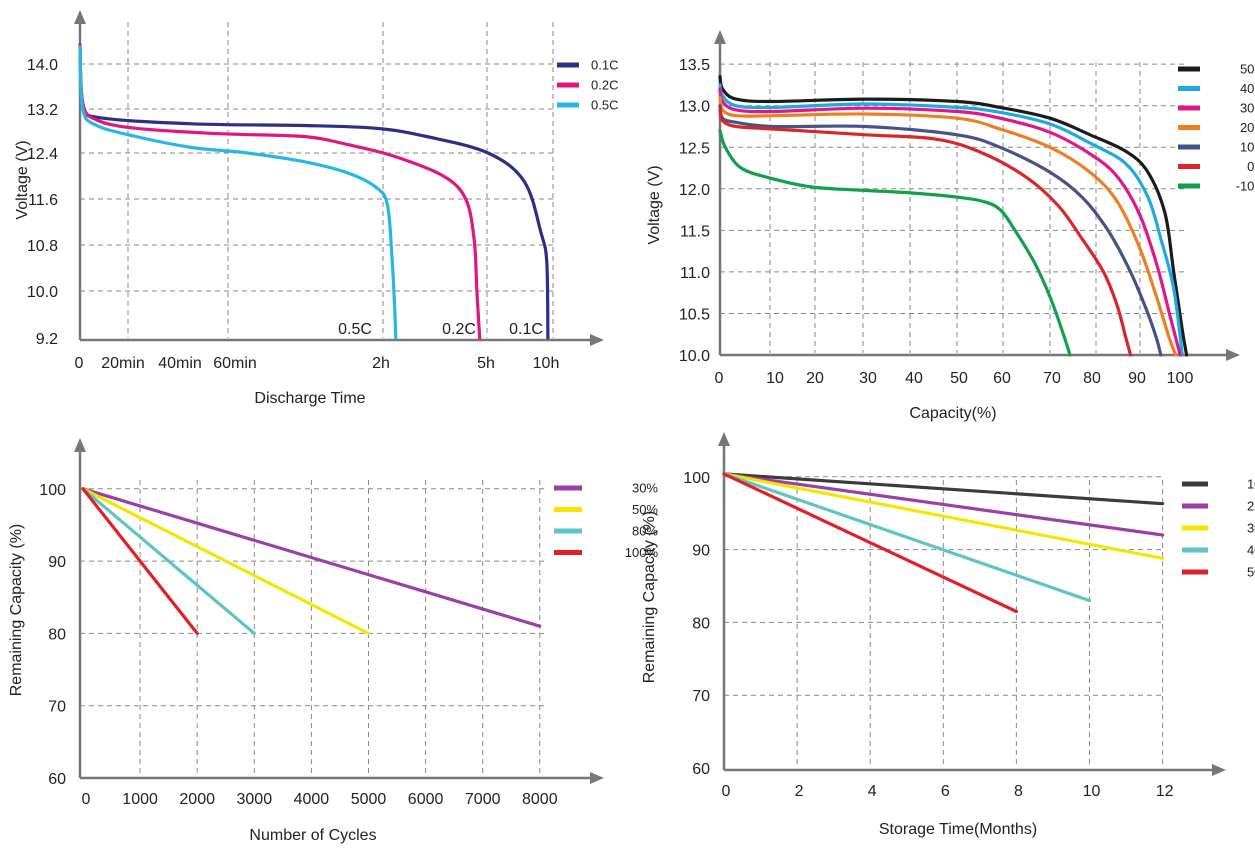  What do you see at coordinates (645, 488) in the screenshot?
I see `legend-label: 30%` at bounding box center [645, 488].